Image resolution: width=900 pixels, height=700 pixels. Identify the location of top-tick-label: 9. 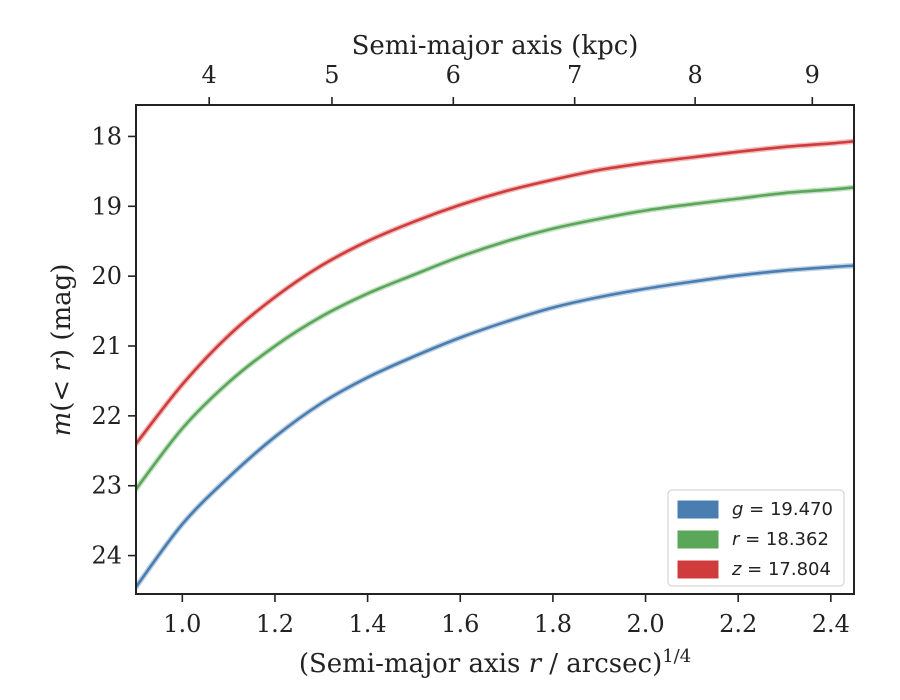
(812, 75).